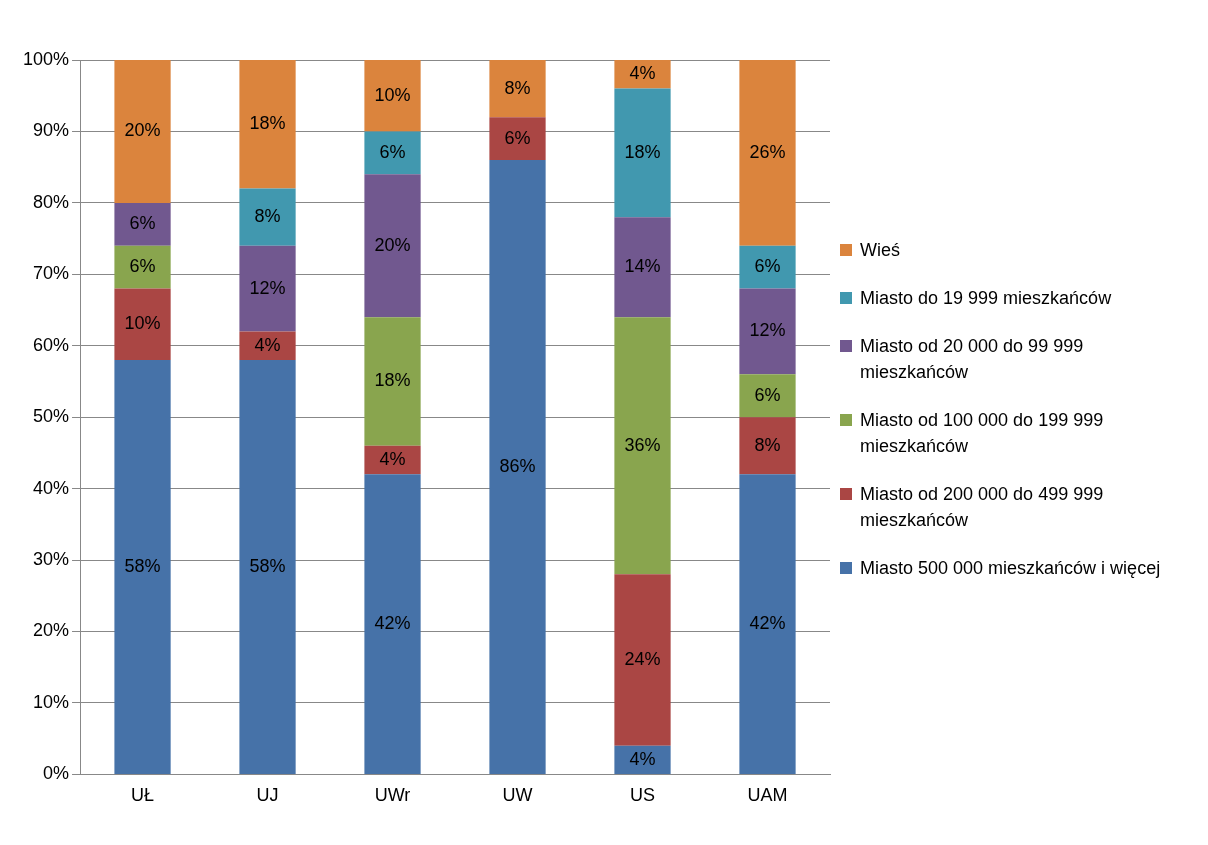 This screenshot has height=845, width=1208. What do you see at coordinates (46, 58) in the screenshot?
I see `y-tick-label: 100%` at bounding box center [46, 58].